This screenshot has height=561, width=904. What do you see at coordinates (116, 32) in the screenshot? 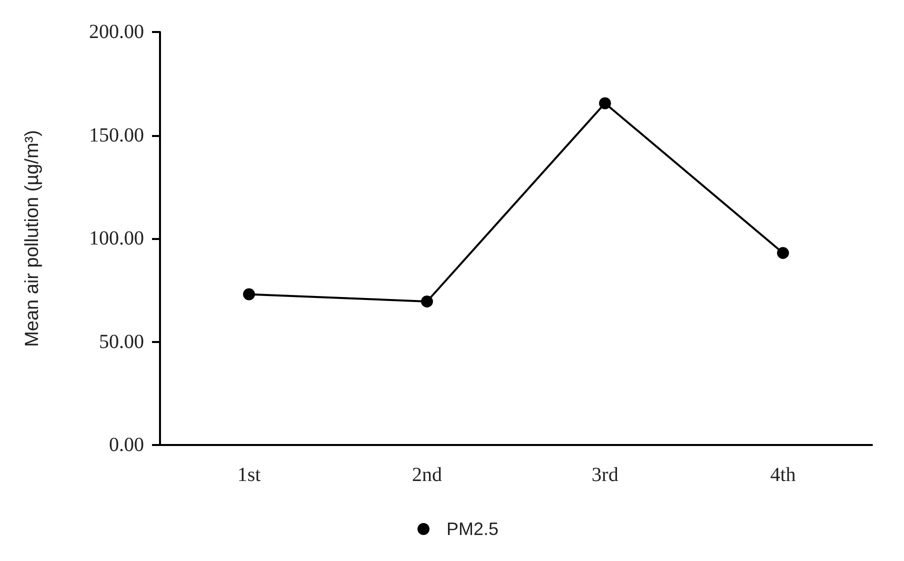
I see `y-tick-label: 200.00` at bounding box center [116, 32].